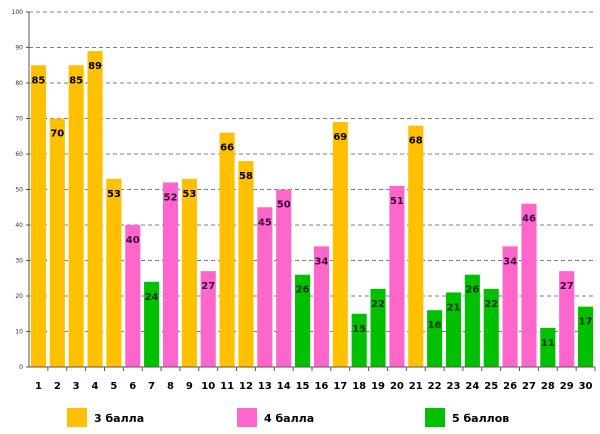 Image resolution: width=600 pixels, height=434 pixels. Describe the element at coordinates (340, 137) in the screenshot. I see `data-label: 69` at that location.